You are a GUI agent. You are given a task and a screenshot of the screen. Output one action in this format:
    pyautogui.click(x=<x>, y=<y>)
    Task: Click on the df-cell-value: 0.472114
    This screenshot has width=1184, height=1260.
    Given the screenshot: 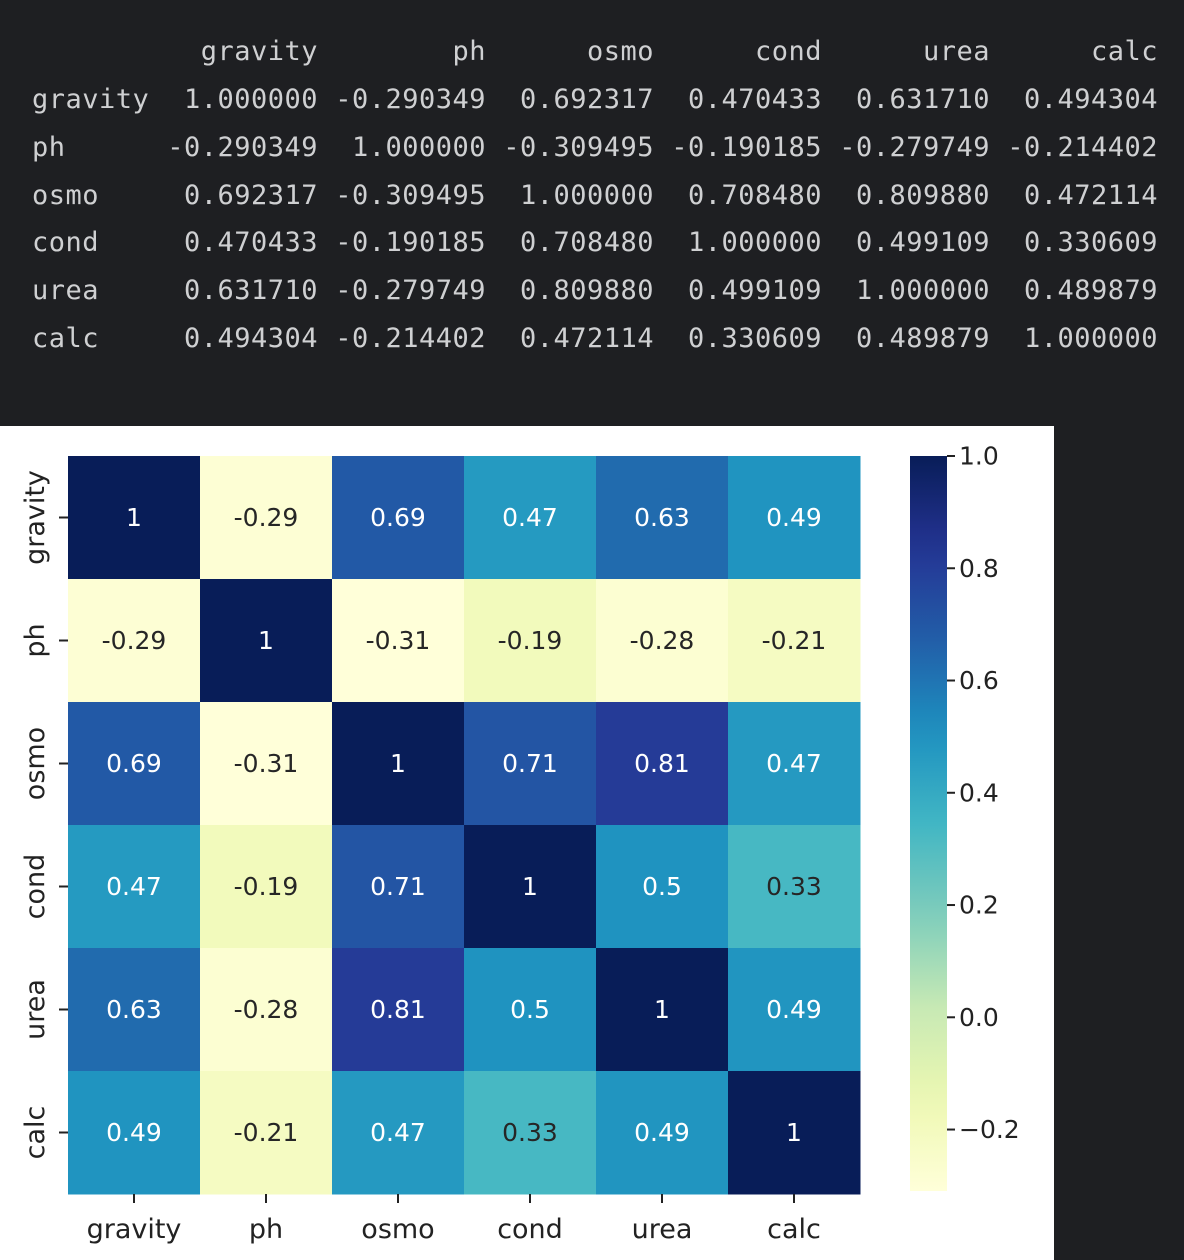 What is the action you would take?
    pyautogui.click(x=586, y=338)
    